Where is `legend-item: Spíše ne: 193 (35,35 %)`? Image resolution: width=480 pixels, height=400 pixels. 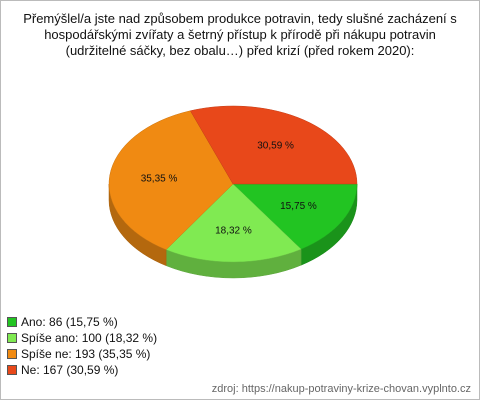 legend-item: Spíše ne: 193 (35,35 %) is located at coordinates (82, 354).